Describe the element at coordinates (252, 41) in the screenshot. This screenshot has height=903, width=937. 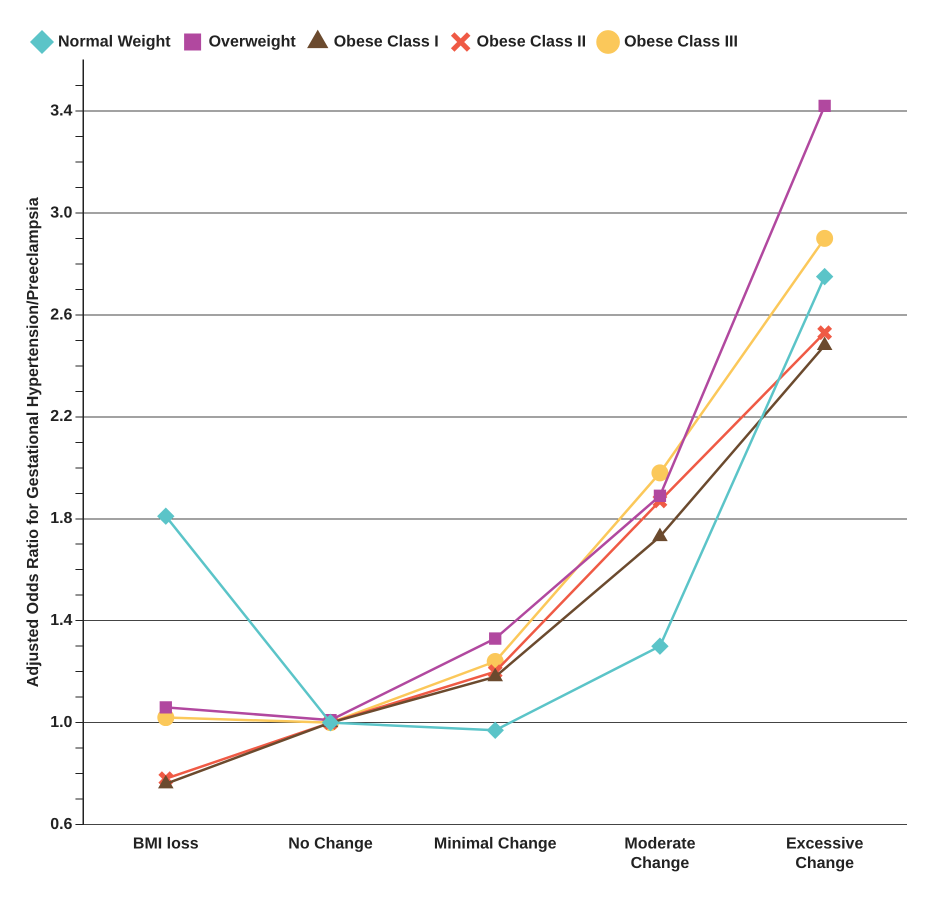
I see `legend-label: Overweight` at that location.